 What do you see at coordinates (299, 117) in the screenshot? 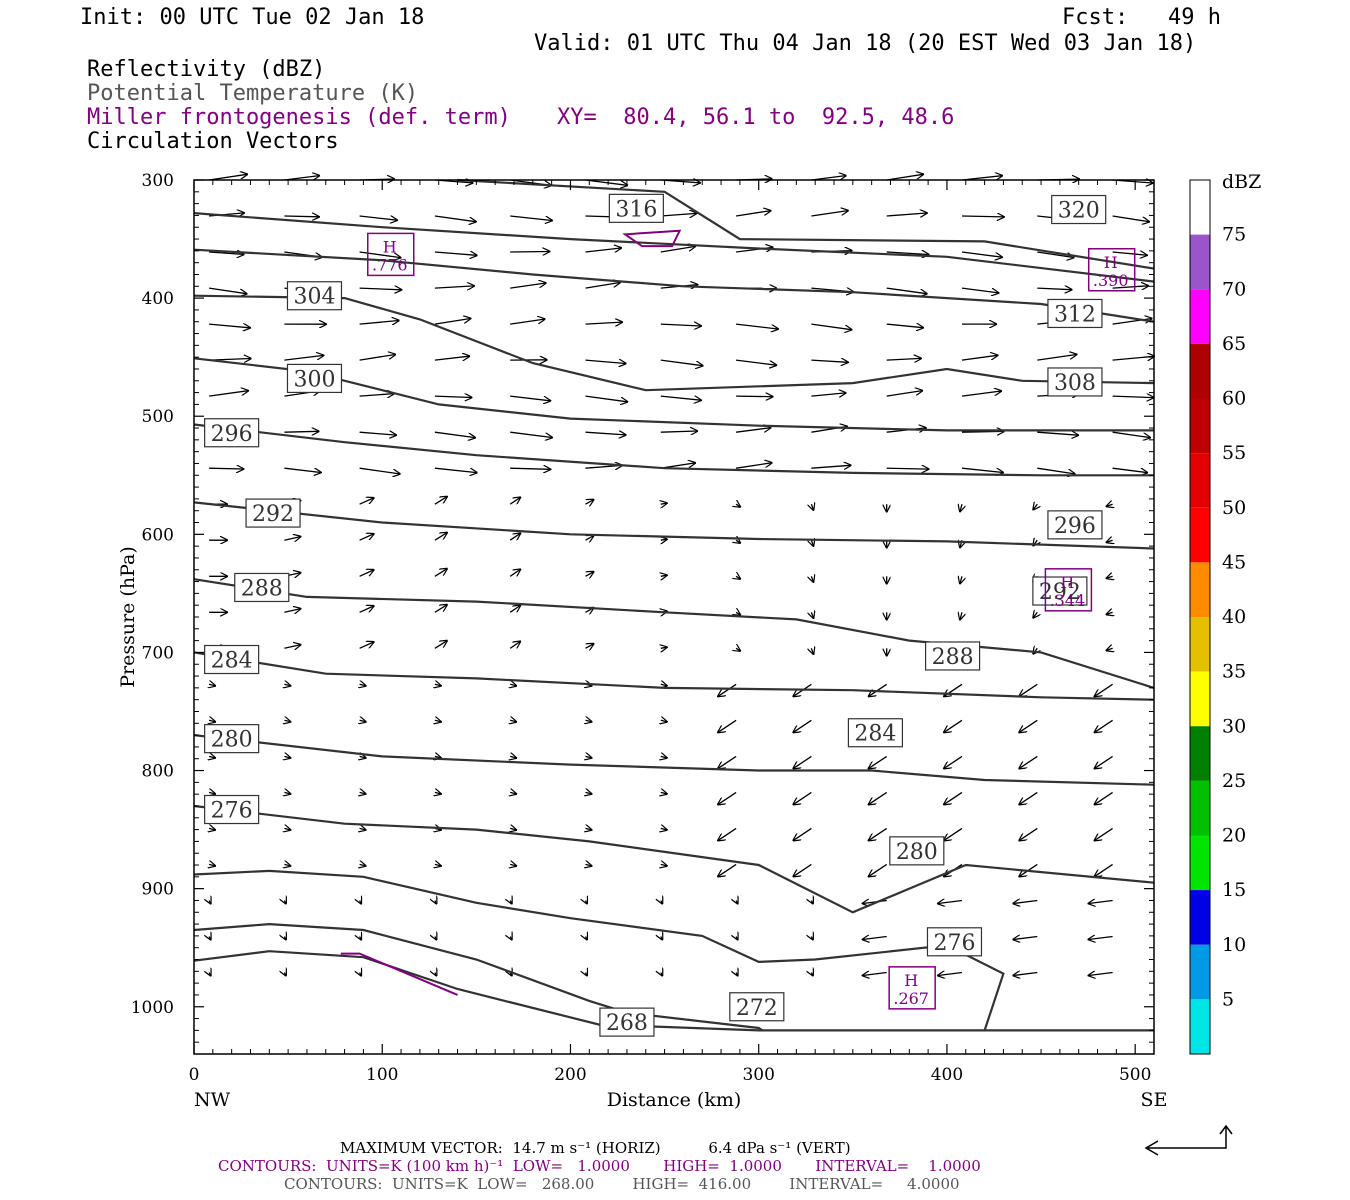
I see `field-frontogenesis: Miller frontogenesis (def. term)` at bounding box center [299, 117].